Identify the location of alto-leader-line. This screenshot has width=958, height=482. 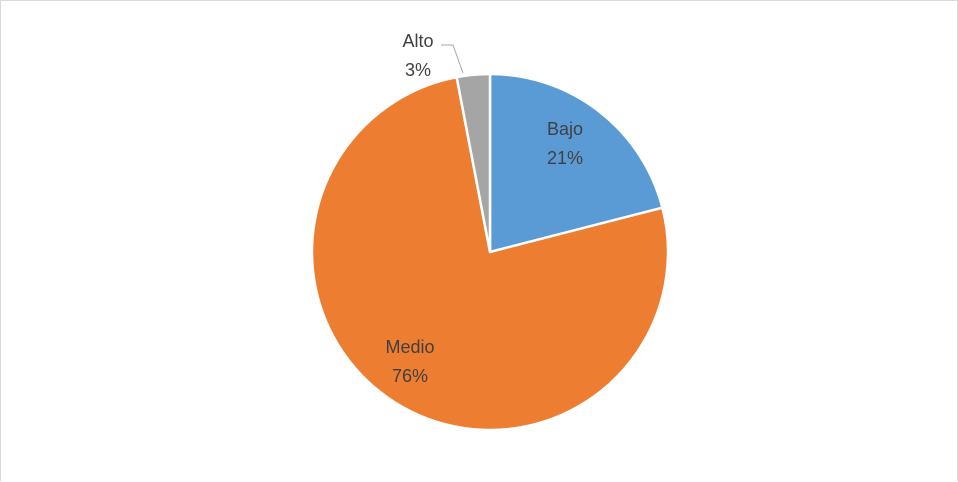
(452, 59).